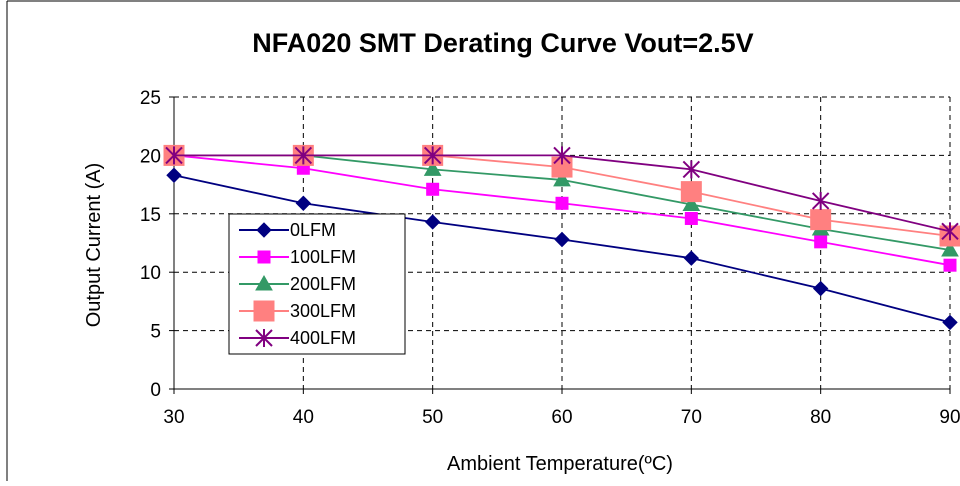  Describe the element at coordinates (560, 464) in the screenshot. I see `x-axis-label: Ambient Temperature(ºC)` at that location.